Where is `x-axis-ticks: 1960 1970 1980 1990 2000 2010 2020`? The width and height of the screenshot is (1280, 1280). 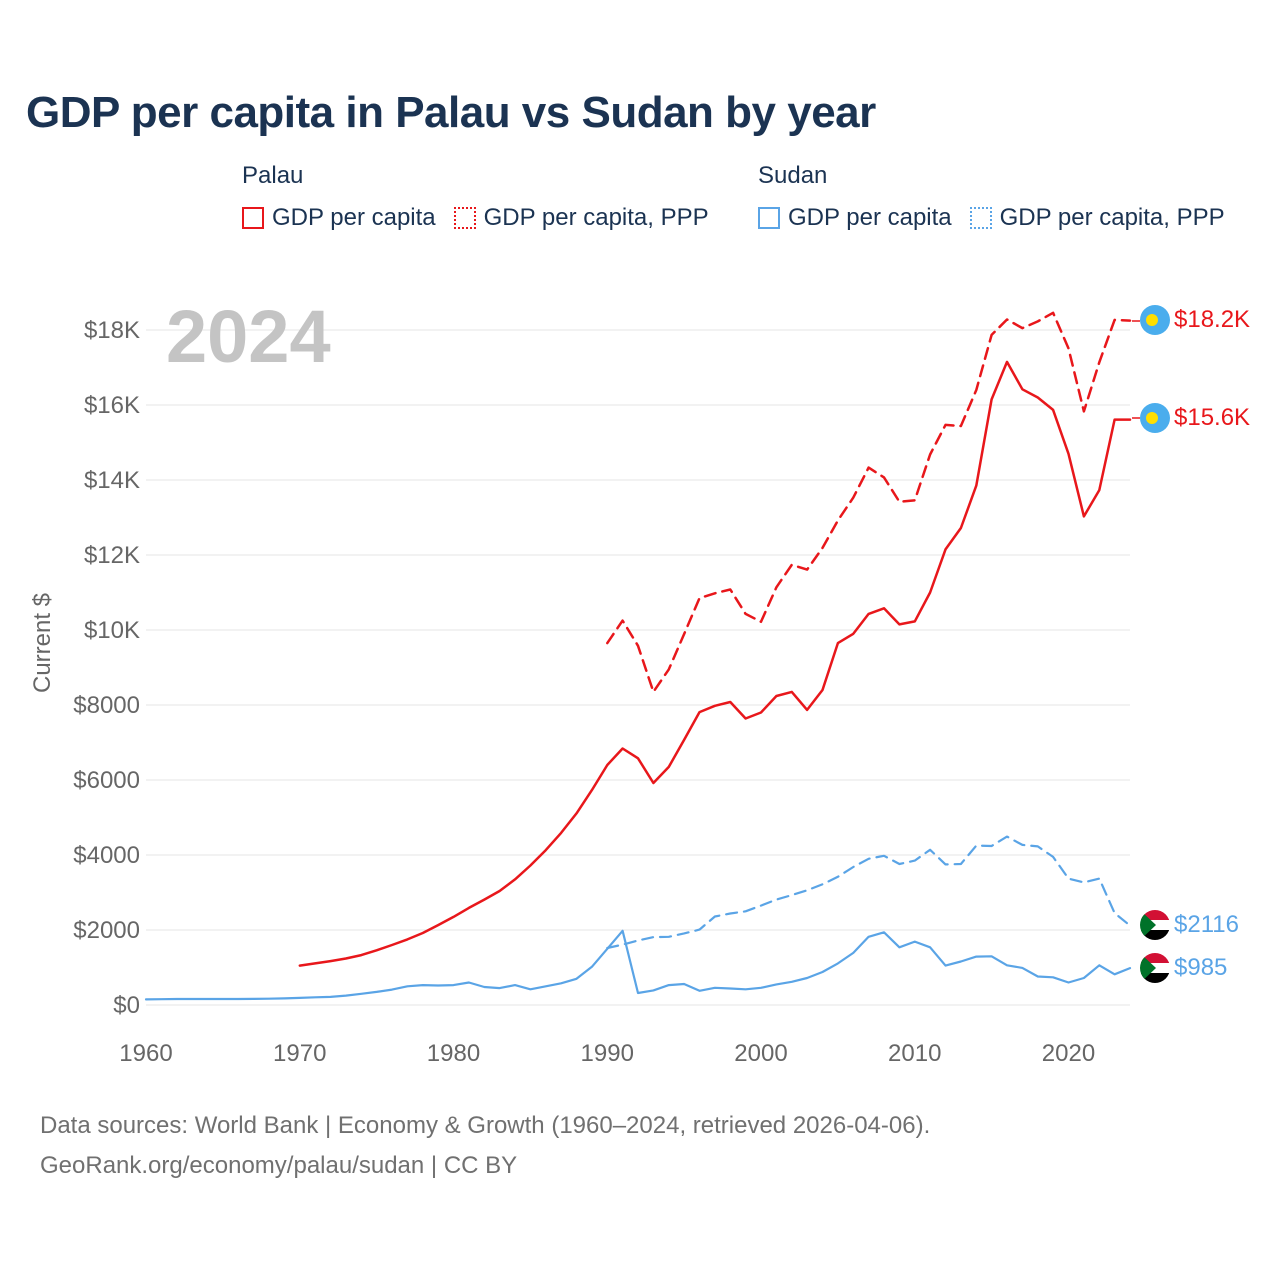
x-axis-ticks: 1960 1970 1980 1990 2000 2010 2020 is located at coordinates (607, 1053).